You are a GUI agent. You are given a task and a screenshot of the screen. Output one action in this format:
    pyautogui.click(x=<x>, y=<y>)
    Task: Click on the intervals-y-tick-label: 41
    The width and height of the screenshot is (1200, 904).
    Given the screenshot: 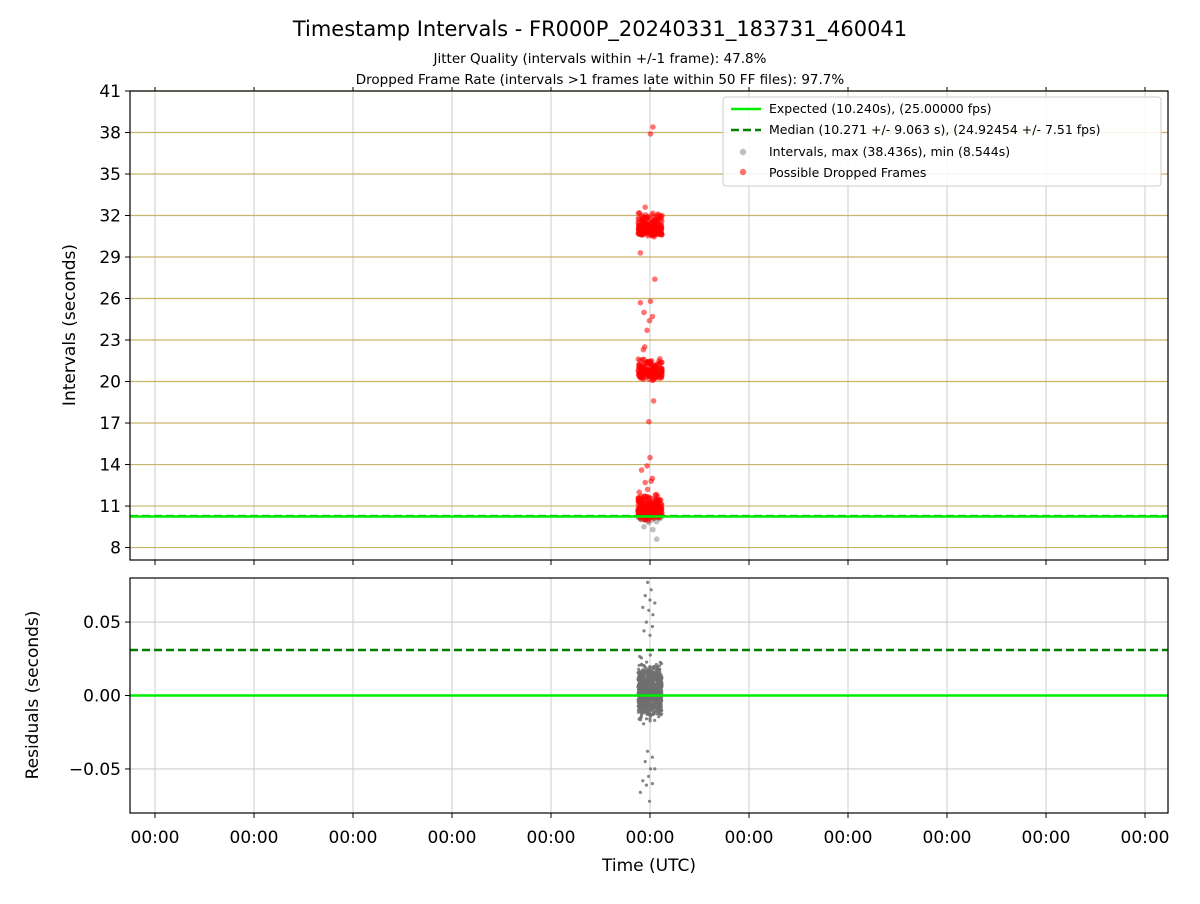 What is the action you would take?
    pyautogui.click(x=110, y=92)
    